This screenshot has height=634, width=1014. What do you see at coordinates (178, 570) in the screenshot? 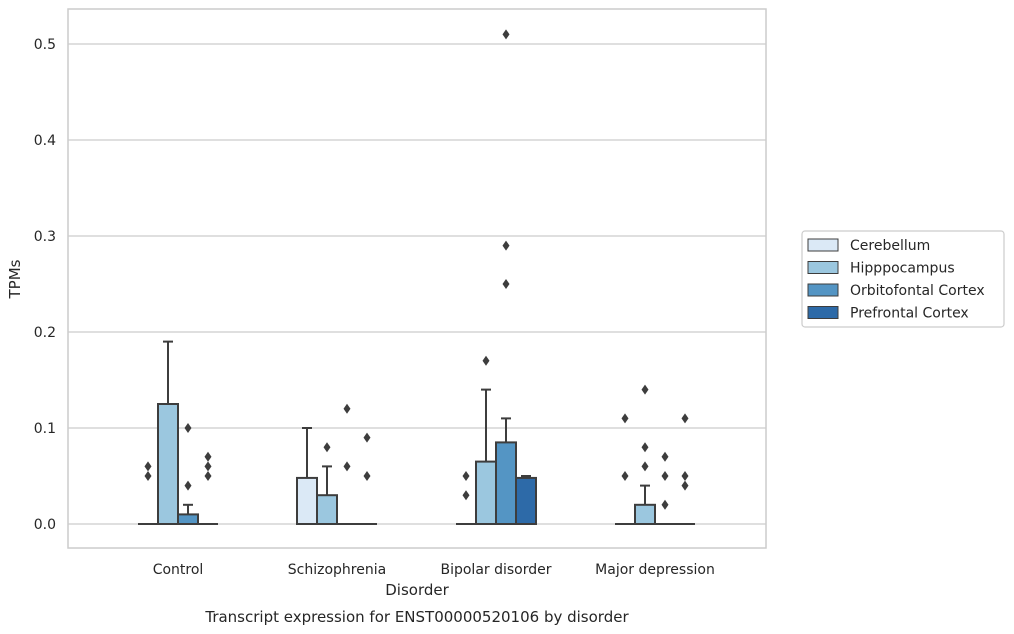
I see `x-tick-label: Control` at bounding box center [178, 570].